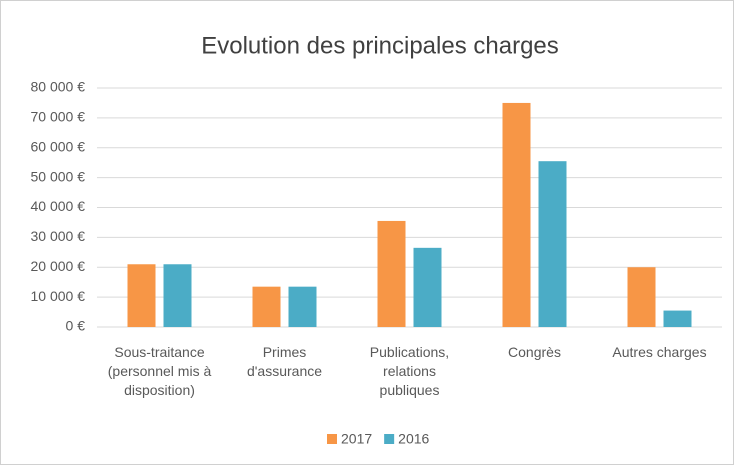  Describe the element at coordinates (58, 146) in the screenshot. I see `y-tick-label: 60 000 €` at that location.